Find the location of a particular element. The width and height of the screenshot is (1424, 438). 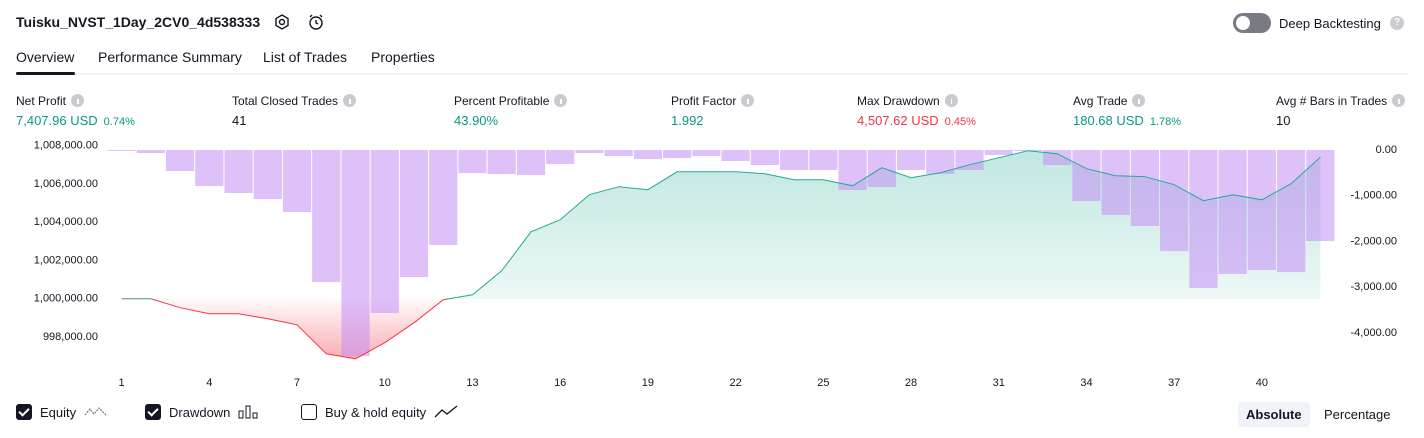

equity-toggle: Equity is located at coordinates (62, 412).